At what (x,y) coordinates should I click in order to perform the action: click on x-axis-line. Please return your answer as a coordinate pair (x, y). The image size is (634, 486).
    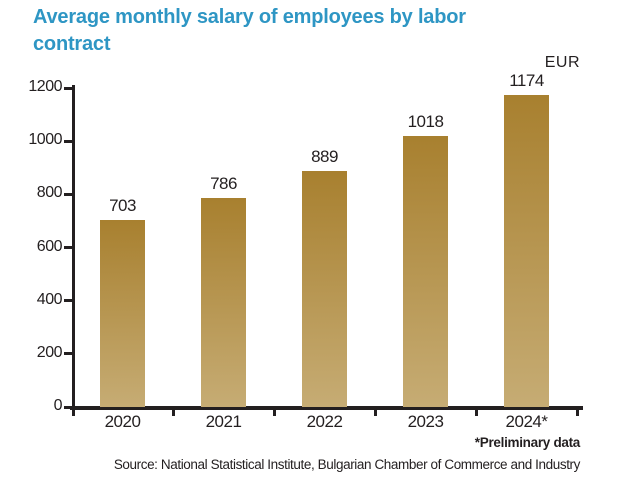
    Looking at the image, I should click on (326, 408).